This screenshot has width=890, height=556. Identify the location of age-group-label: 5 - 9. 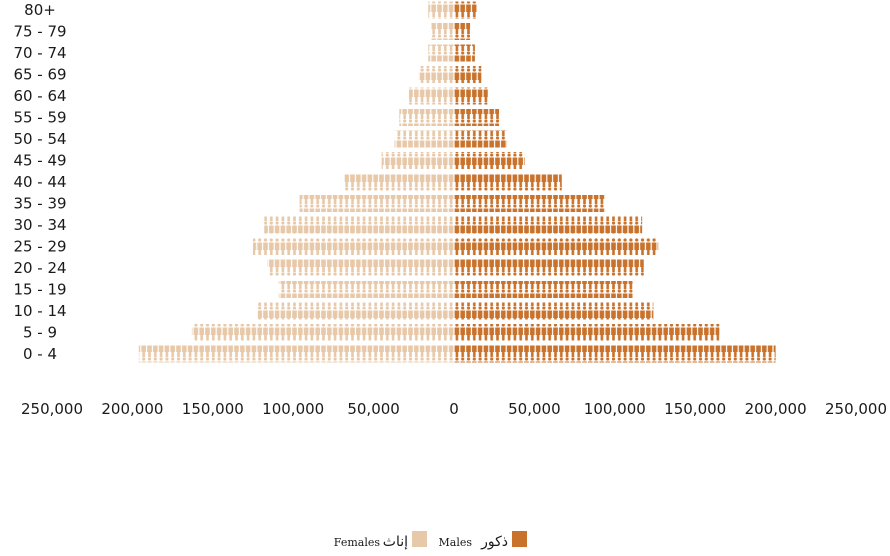
(40, 333).